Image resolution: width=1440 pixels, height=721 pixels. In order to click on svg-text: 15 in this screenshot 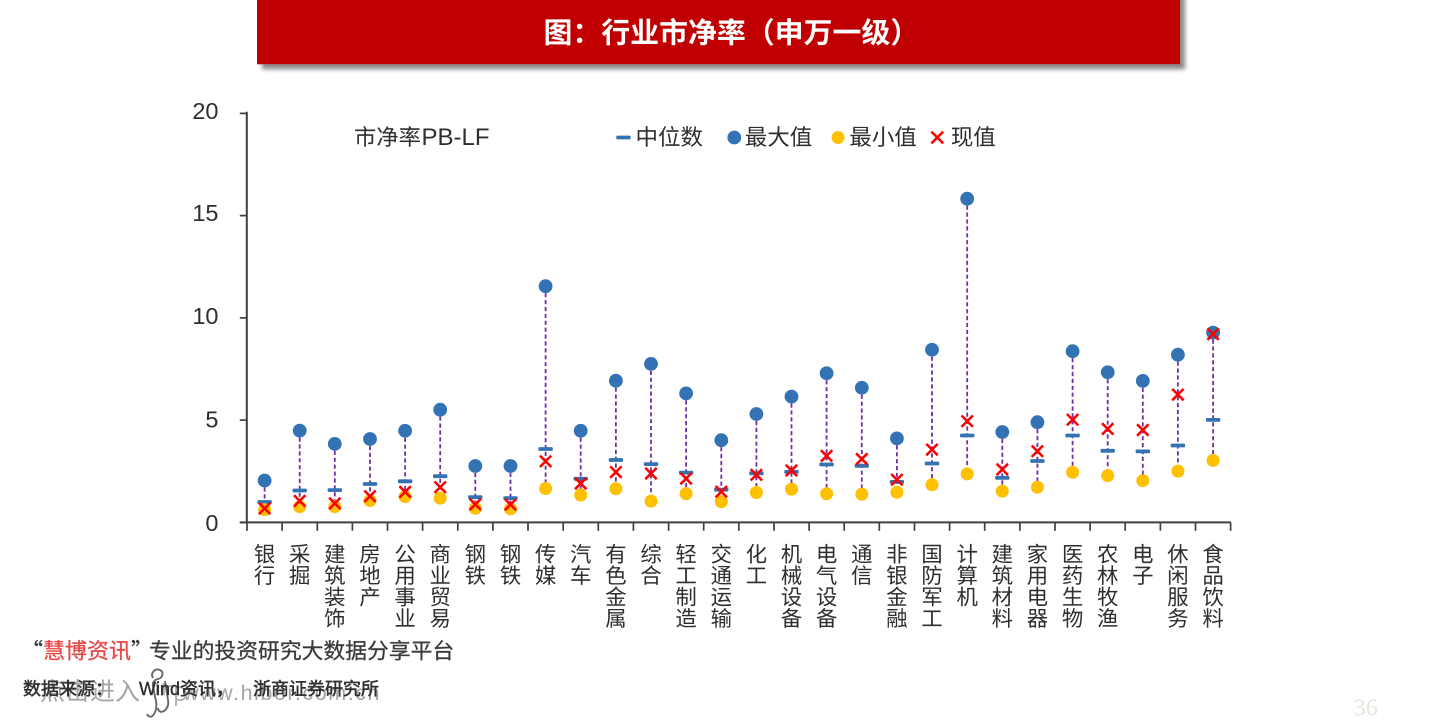, I will do `click(205, 213)`.